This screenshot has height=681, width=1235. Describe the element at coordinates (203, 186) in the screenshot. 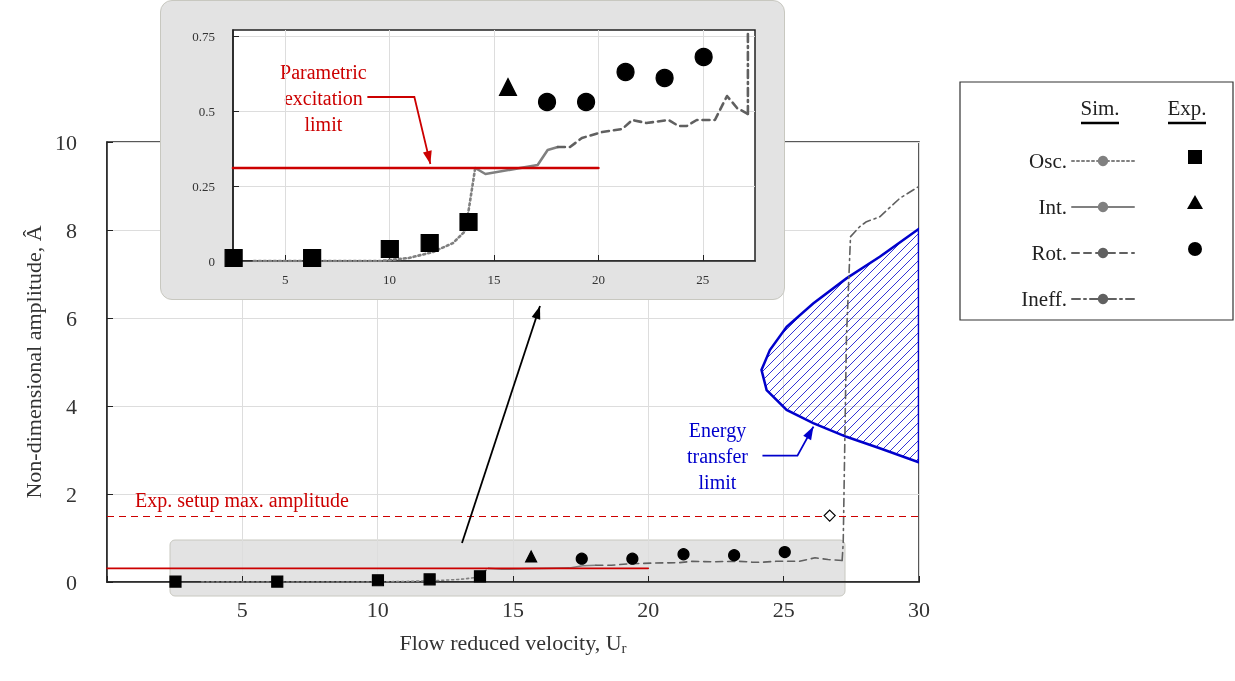

I see `y-tick-label: 0.25` at that location.